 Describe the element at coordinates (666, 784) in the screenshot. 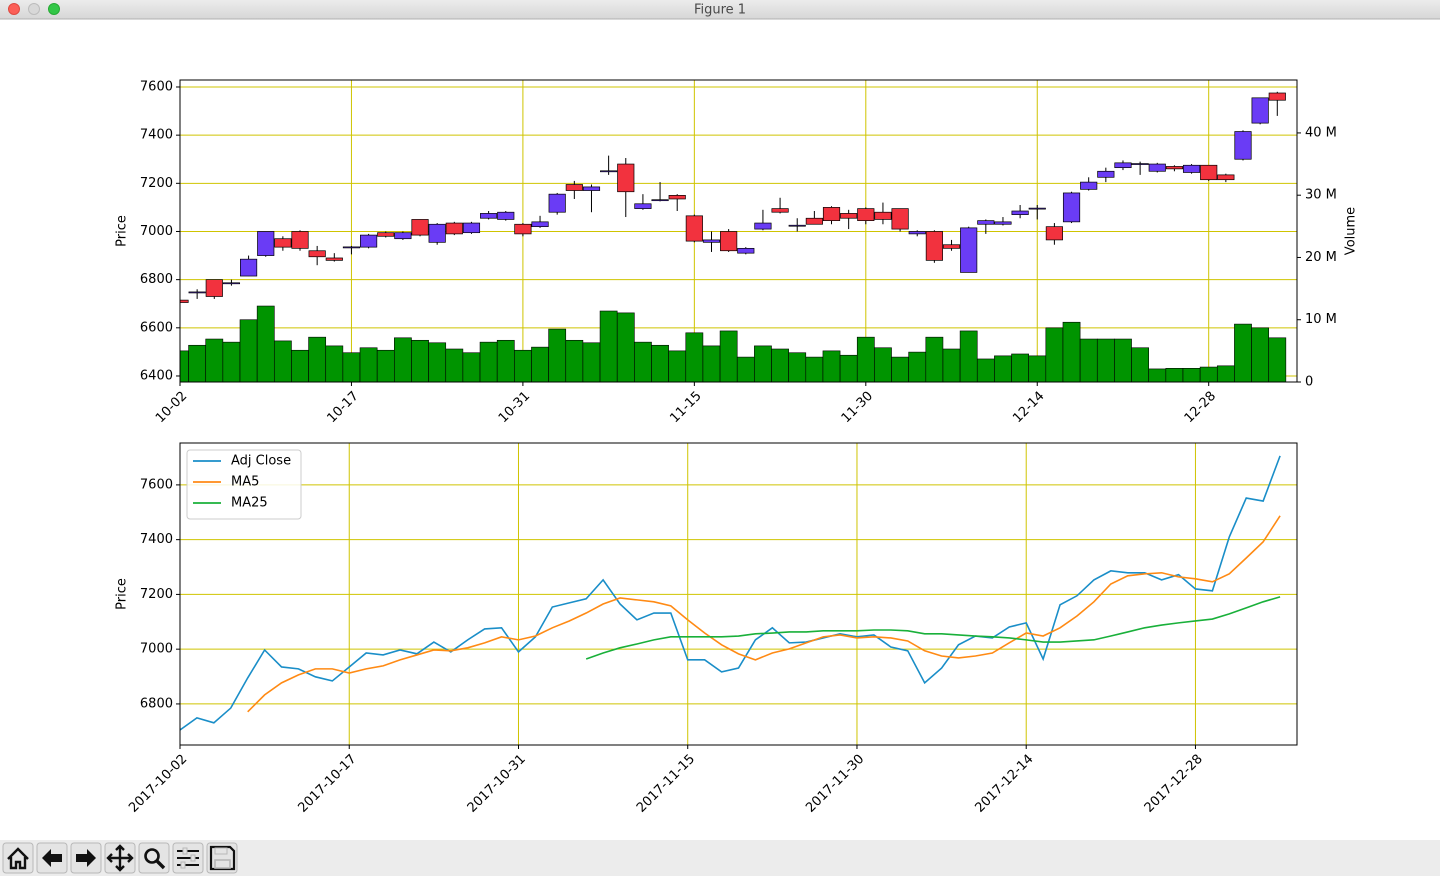

I see `x-tick-label: 2017-11-15` at that location.